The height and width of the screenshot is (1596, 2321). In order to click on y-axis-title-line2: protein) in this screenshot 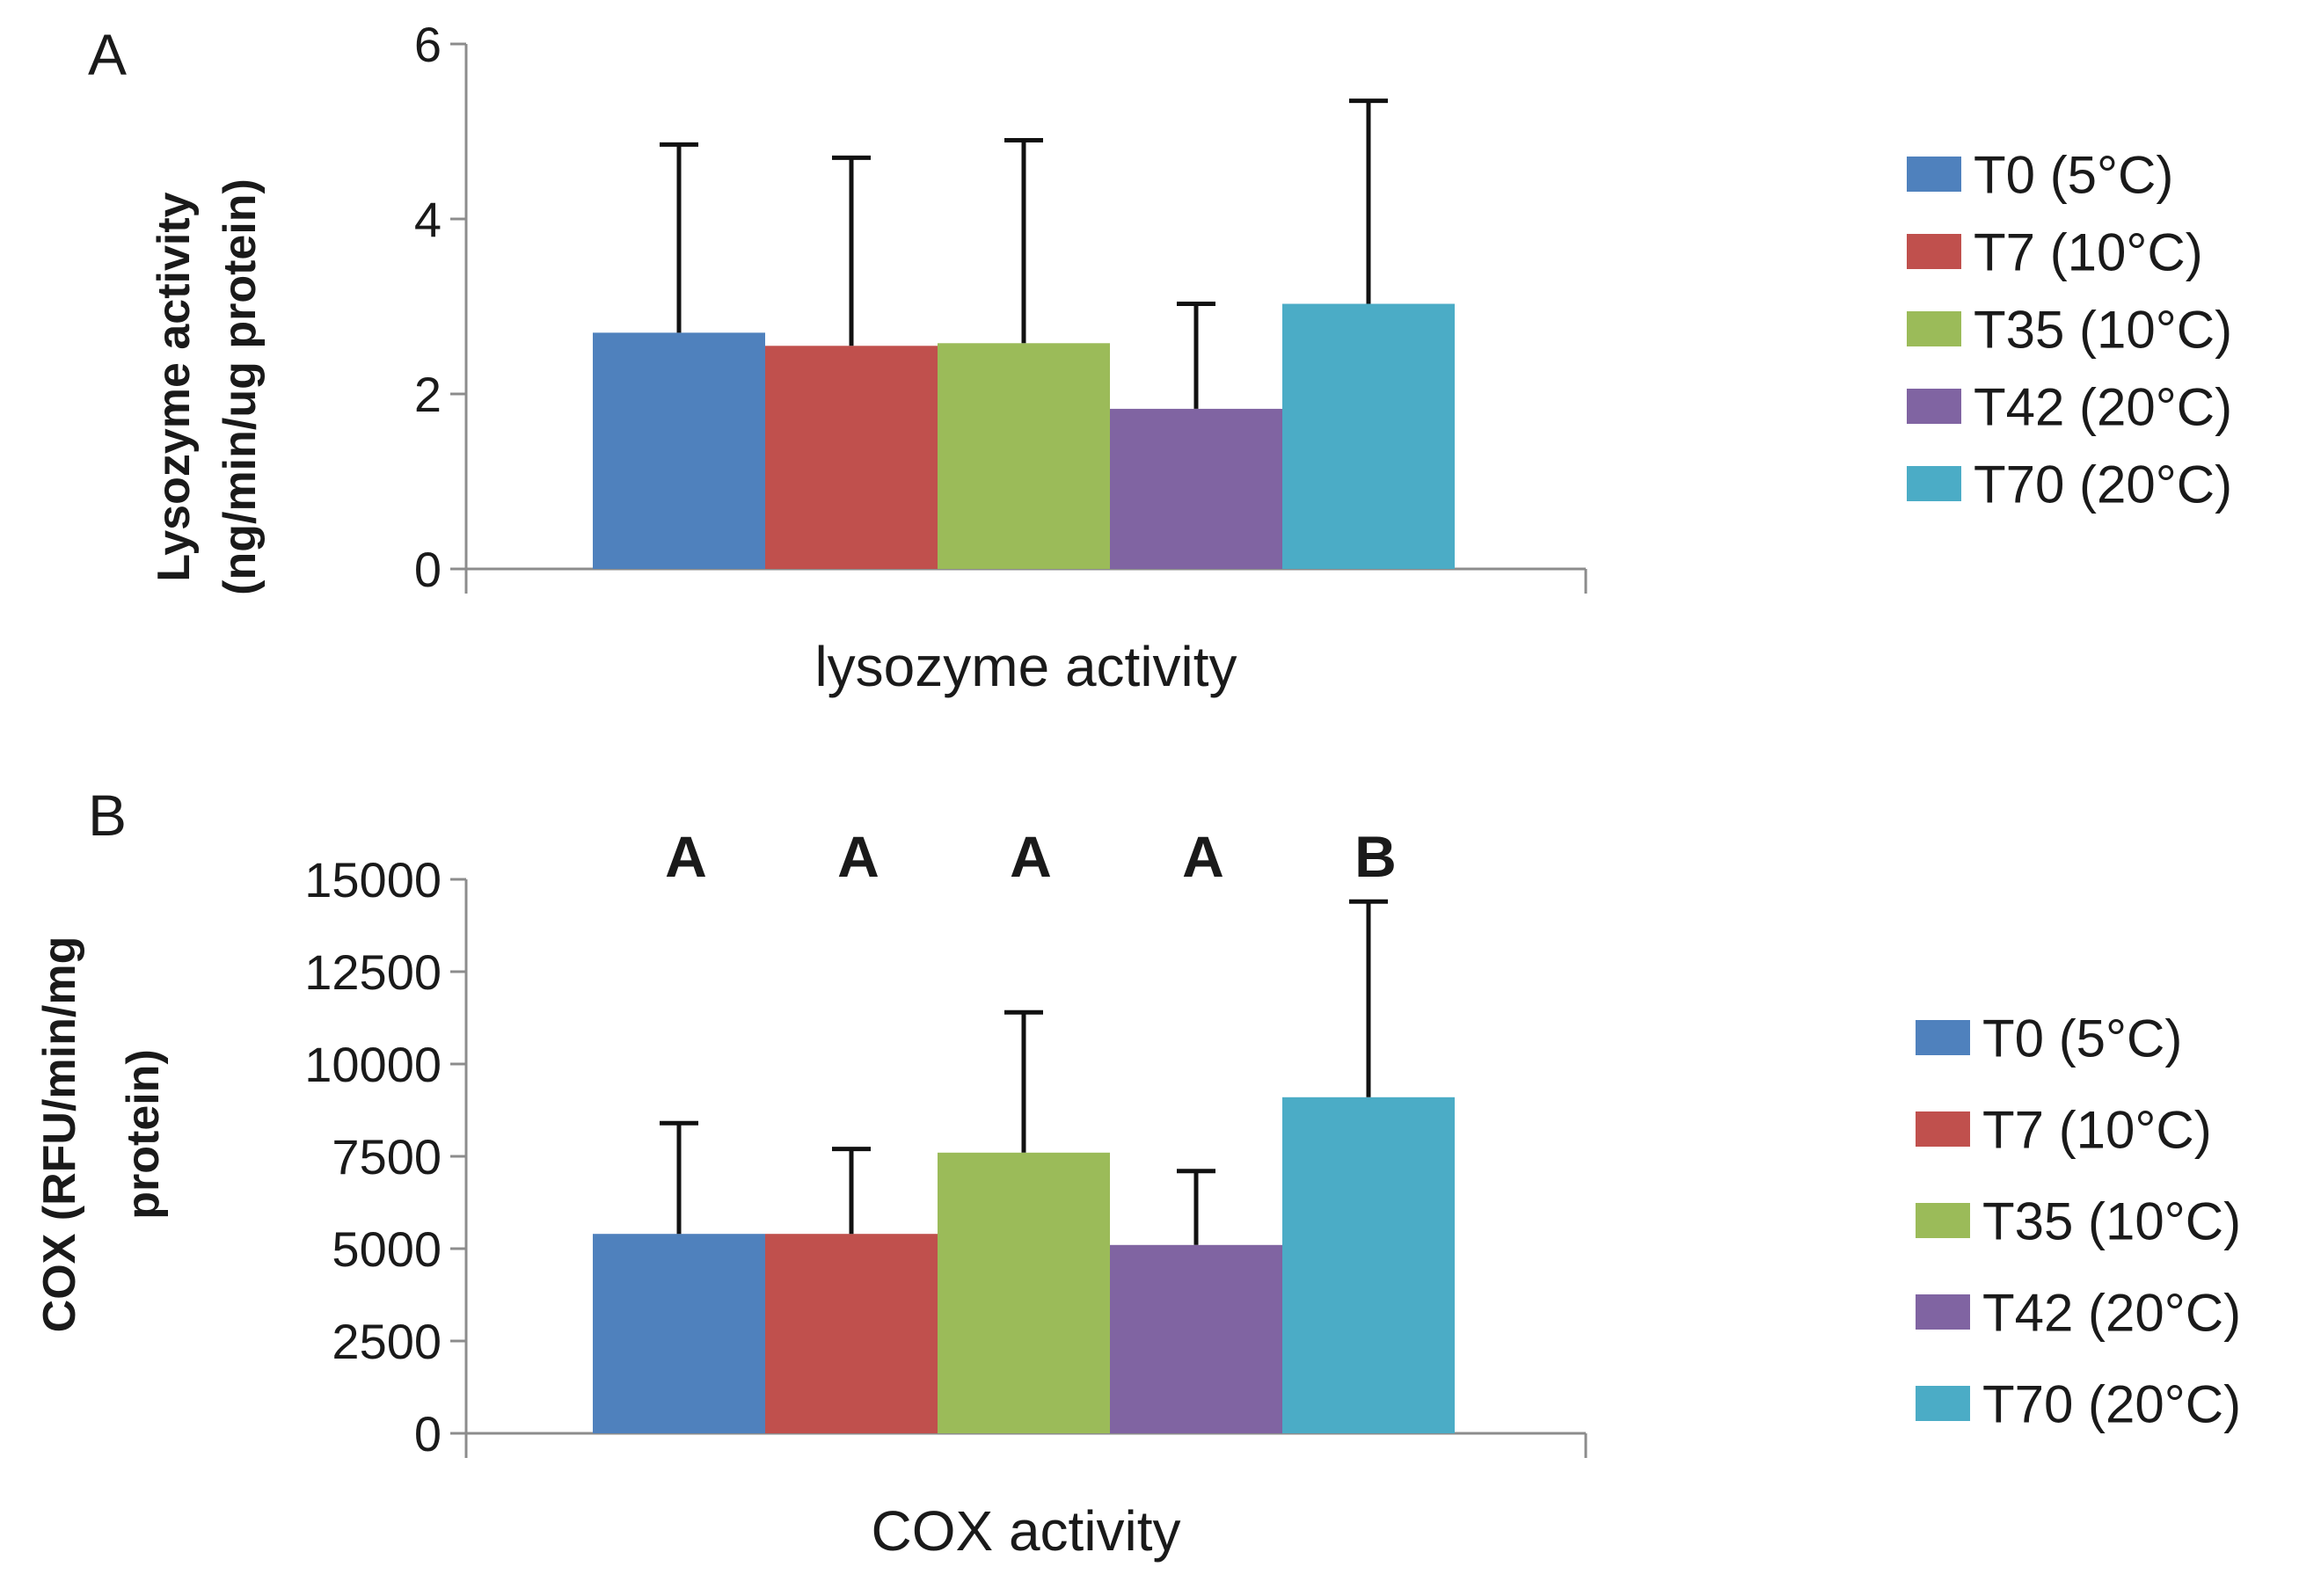, I will do `click(143, 1134)`.